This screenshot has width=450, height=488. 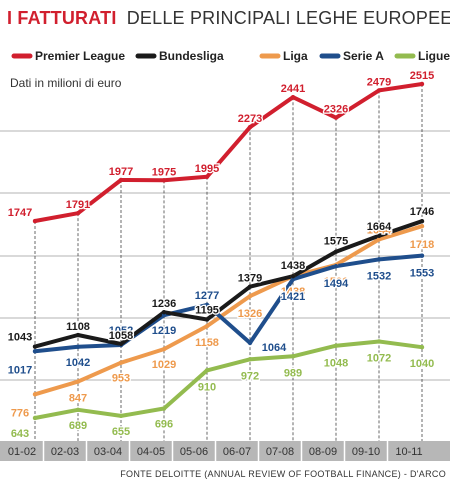 What do you see at coordinates (20, 370) in the screenshot?
I see `value-label-serie-a: 1017` at bounding box center [20, 370].